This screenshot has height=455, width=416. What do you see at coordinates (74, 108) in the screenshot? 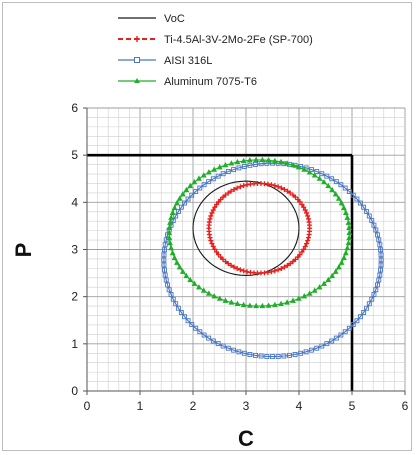
I see `y-tick-label: 6` at bounding box center [74, 108].